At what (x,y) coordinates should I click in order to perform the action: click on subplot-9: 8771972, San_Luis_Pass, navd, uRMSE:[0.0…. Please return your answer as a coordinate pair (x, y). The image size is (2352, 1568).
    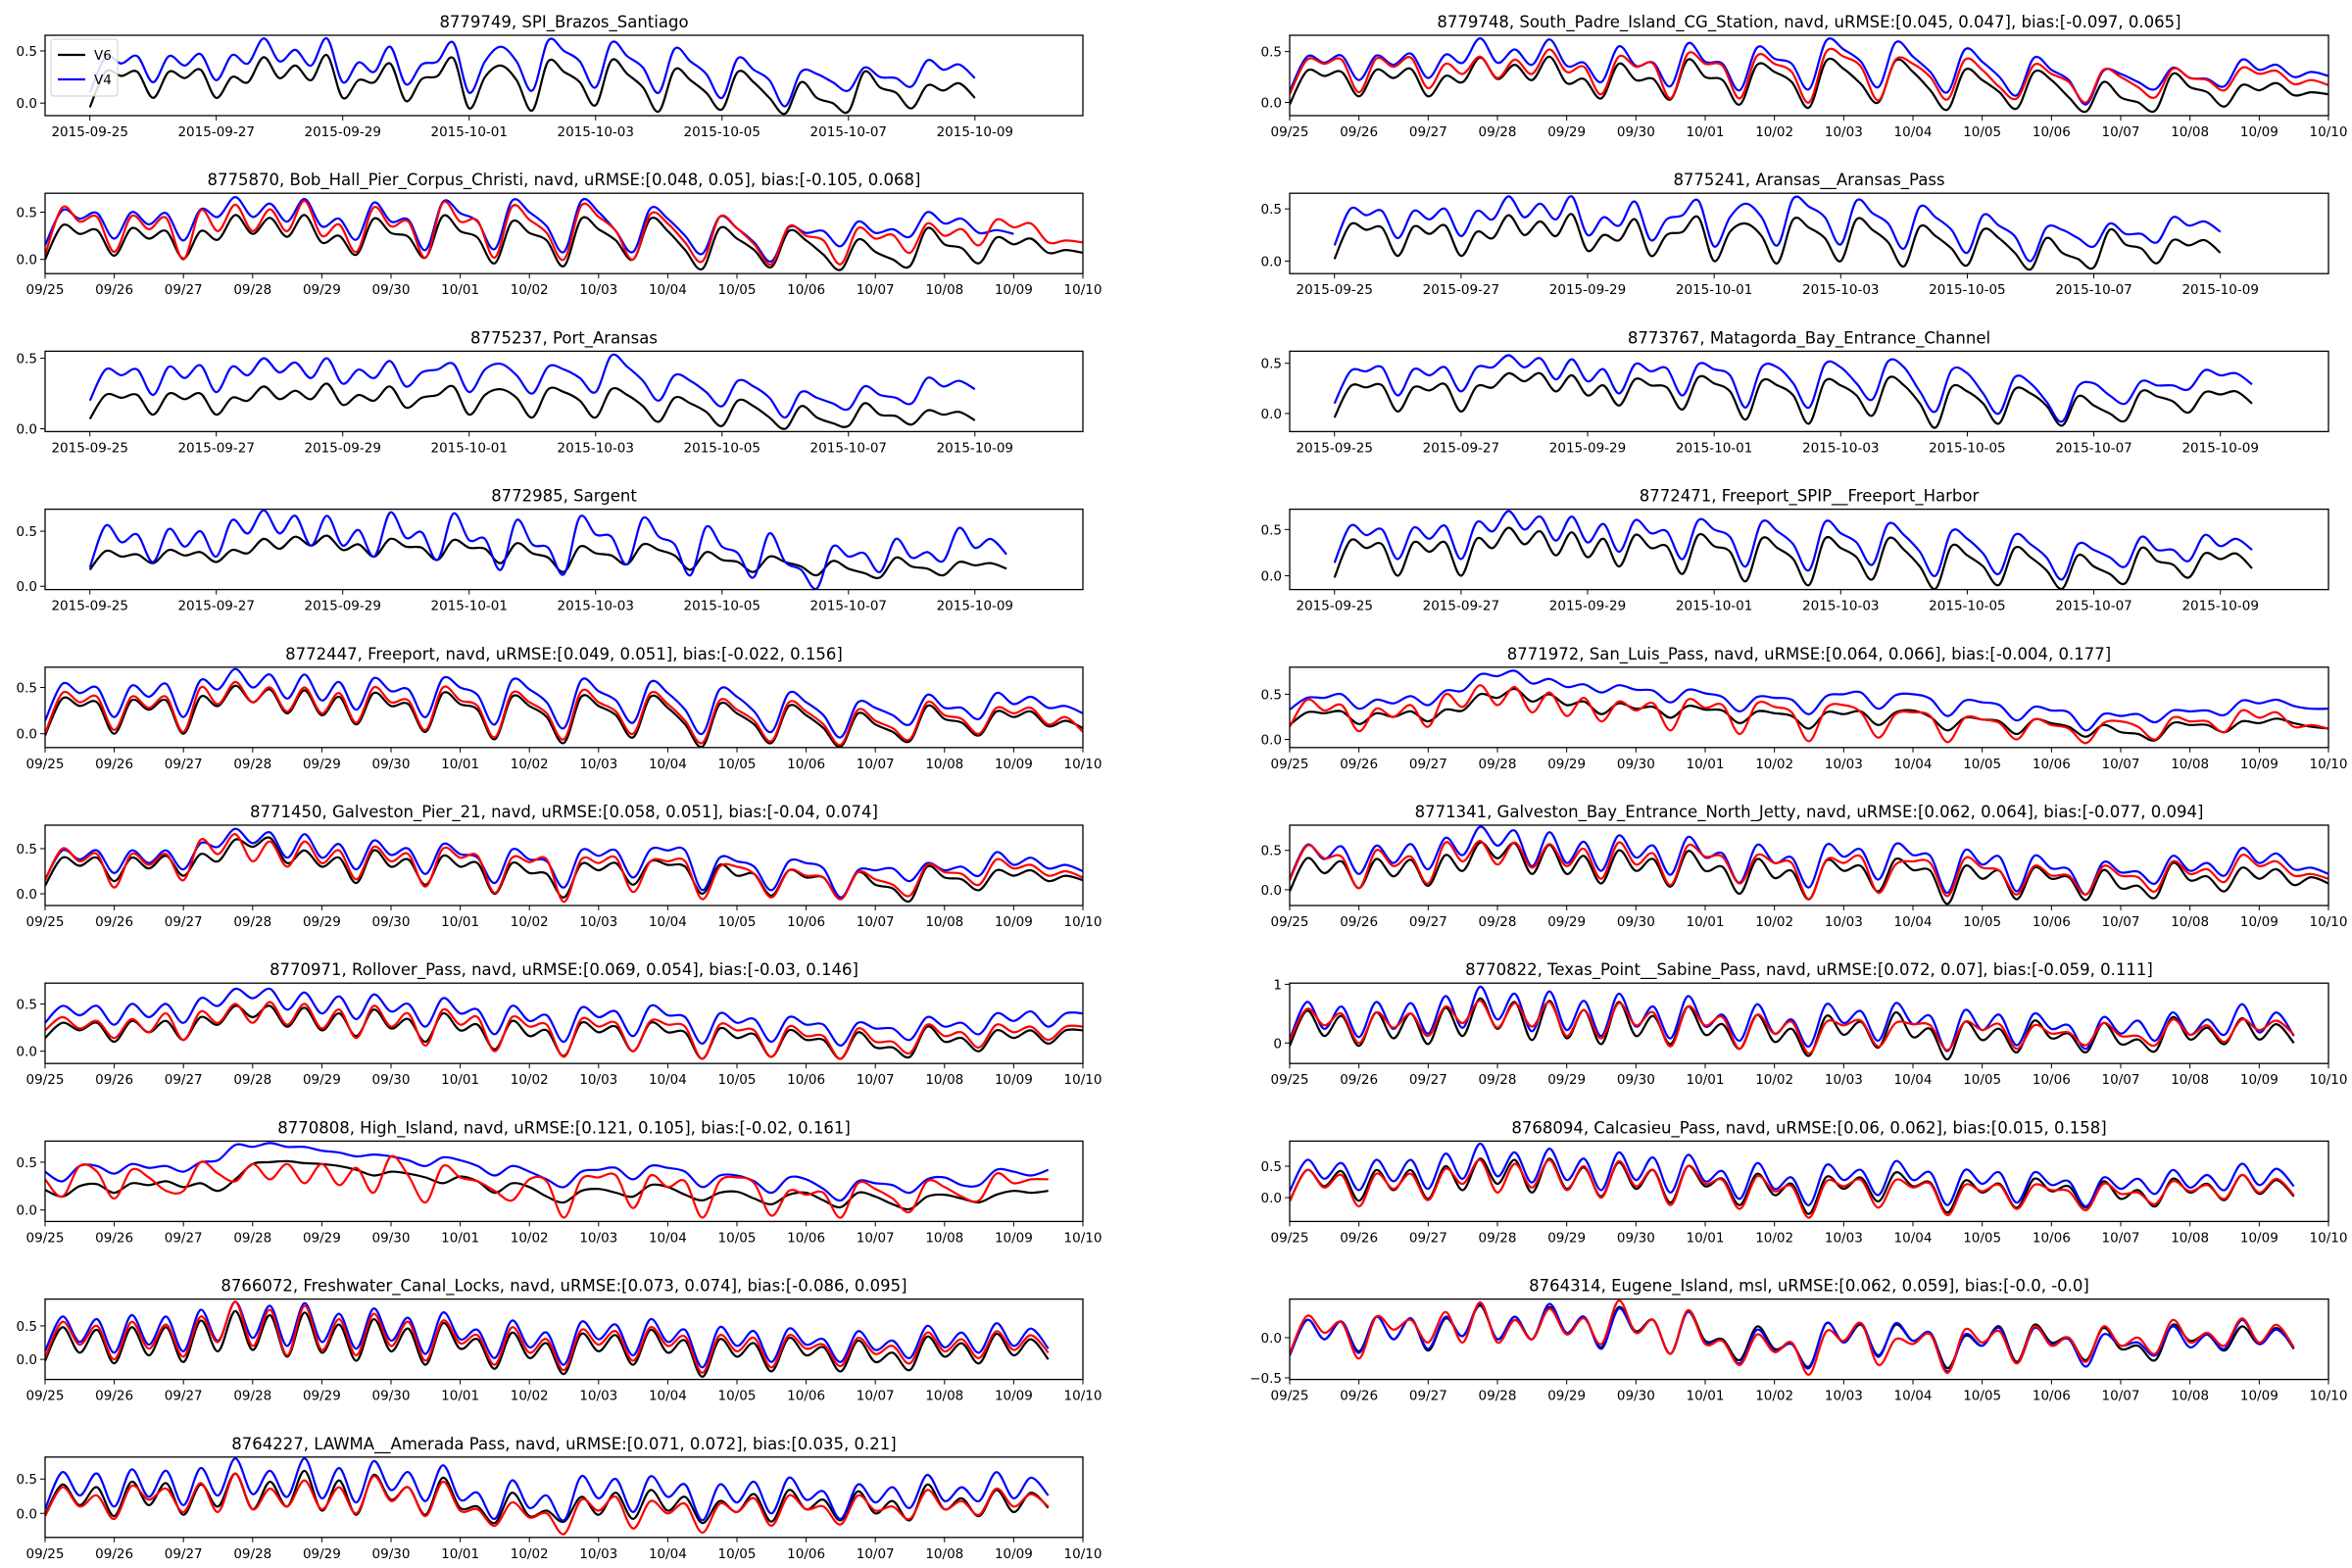
    Looking at the image, I should click on (1805, 708).